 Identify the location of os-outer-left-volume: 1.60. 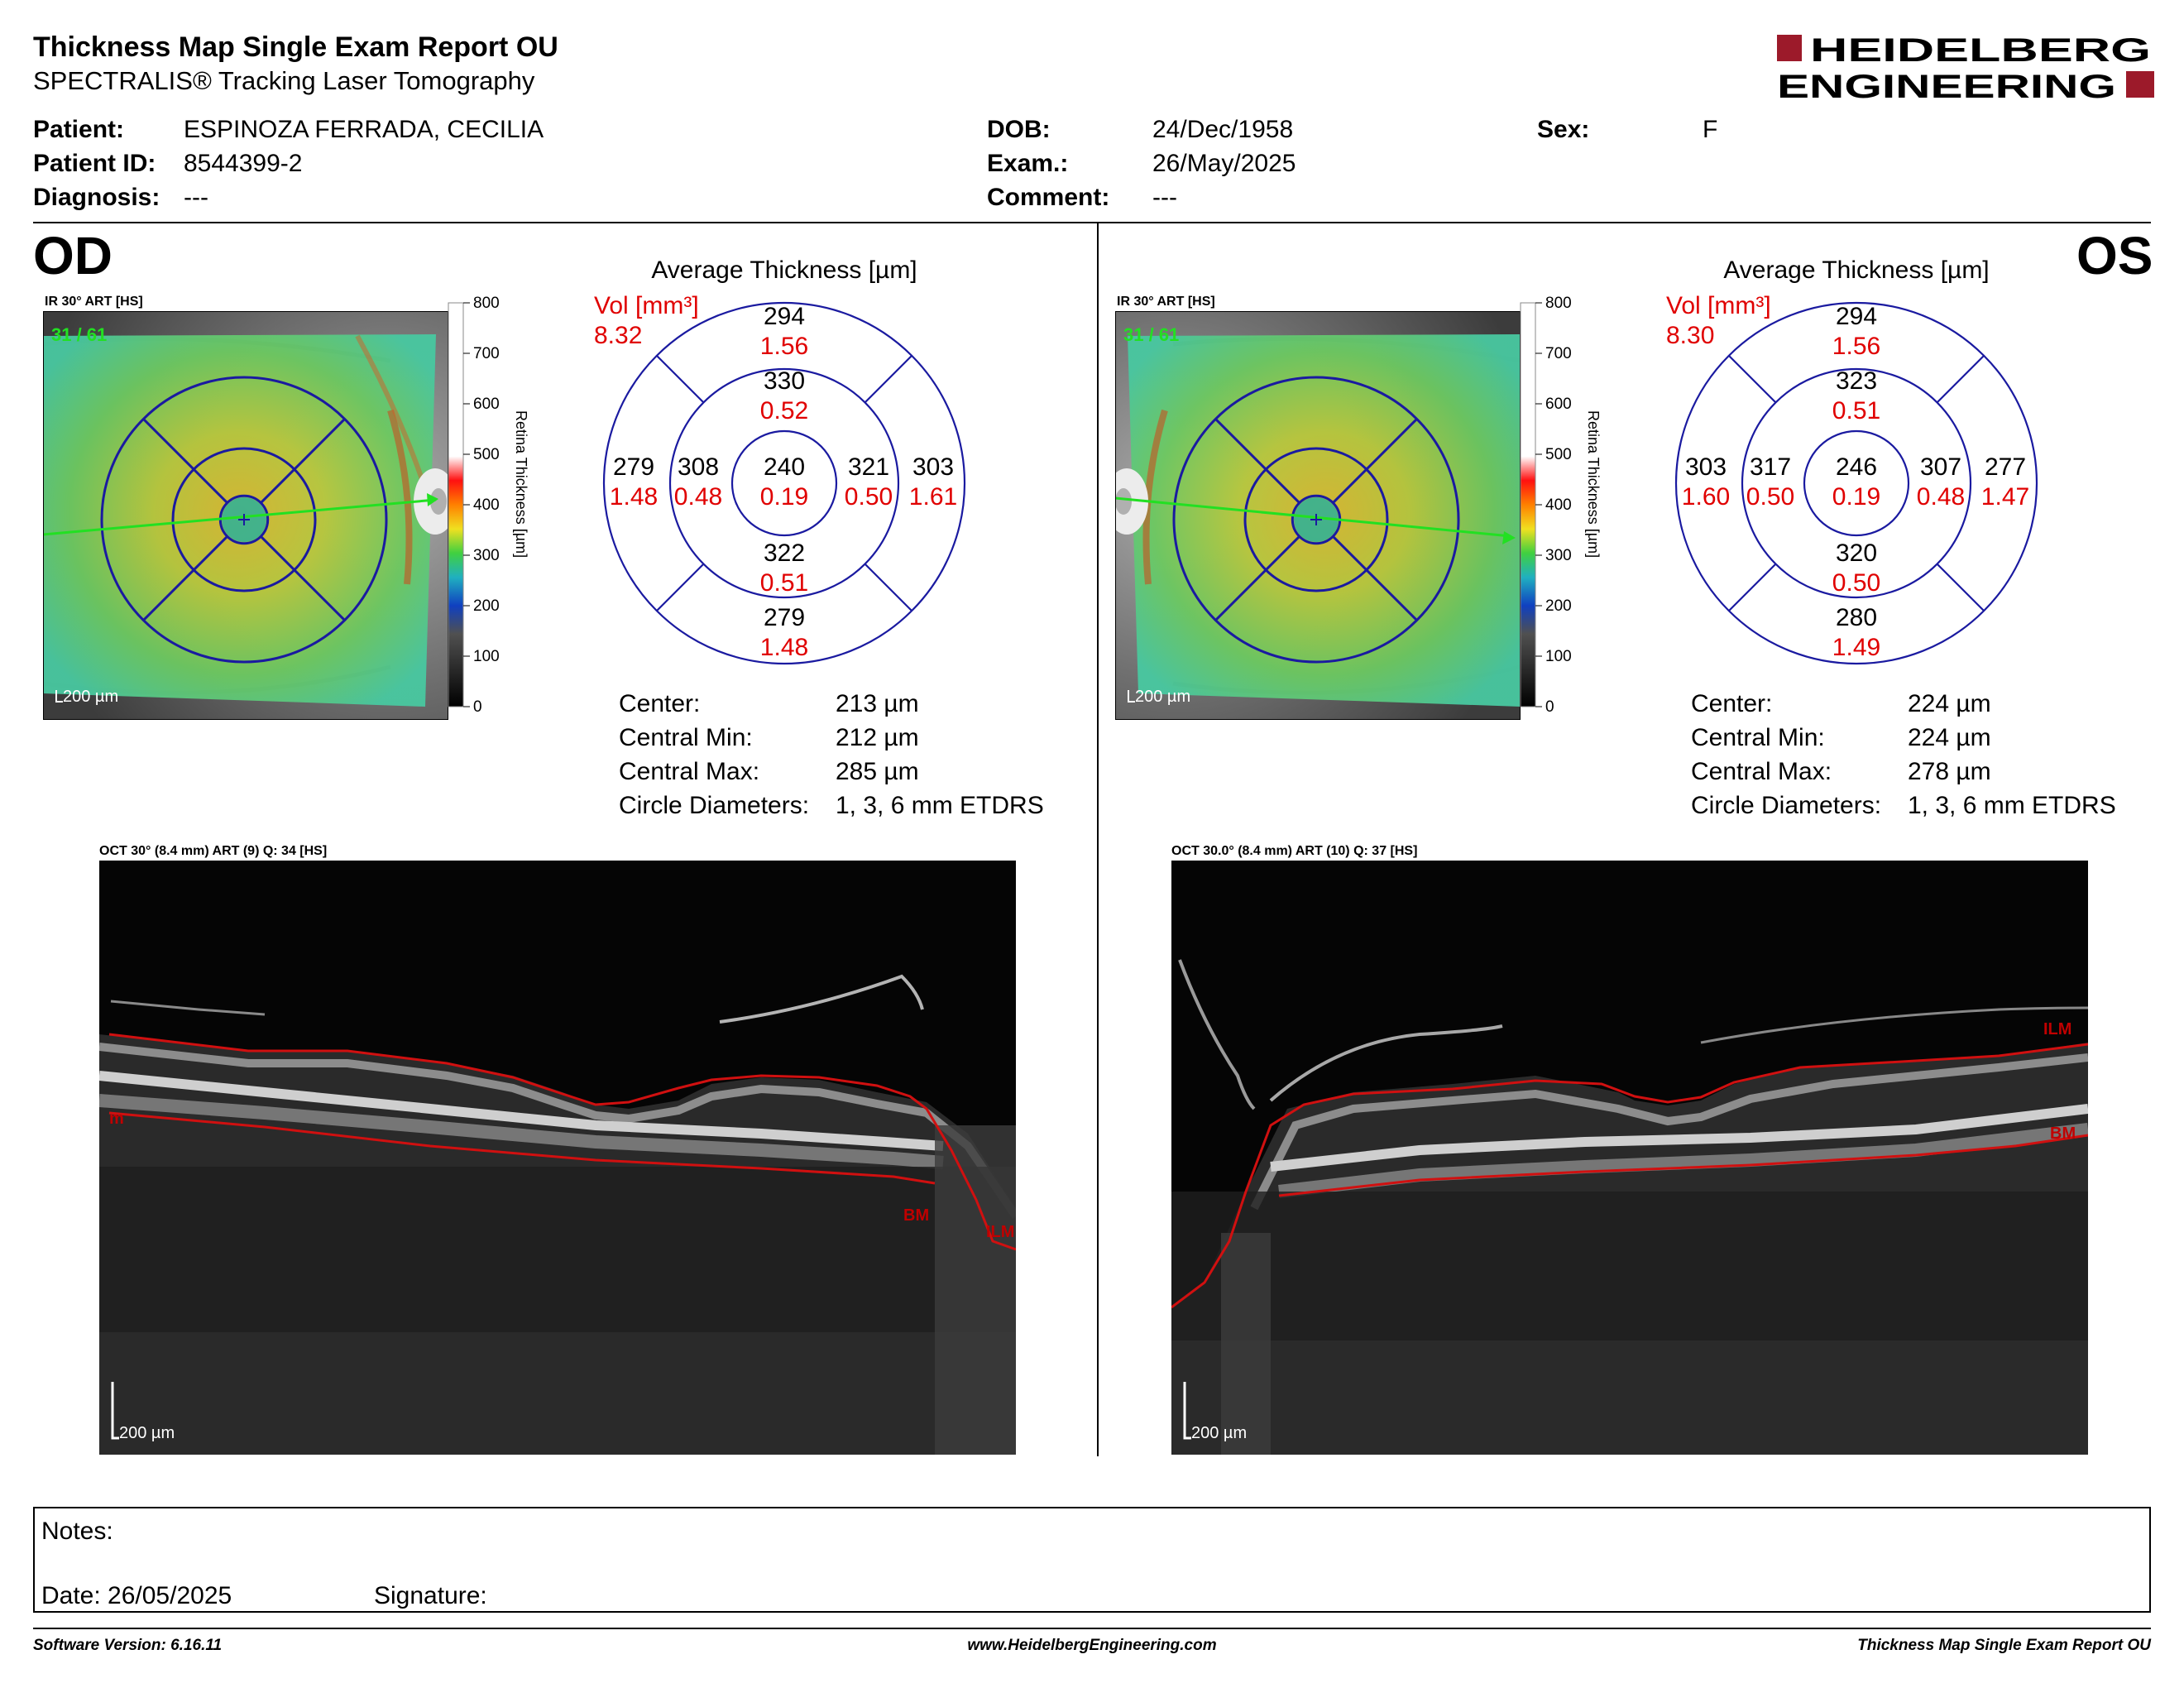
(1706, 497).